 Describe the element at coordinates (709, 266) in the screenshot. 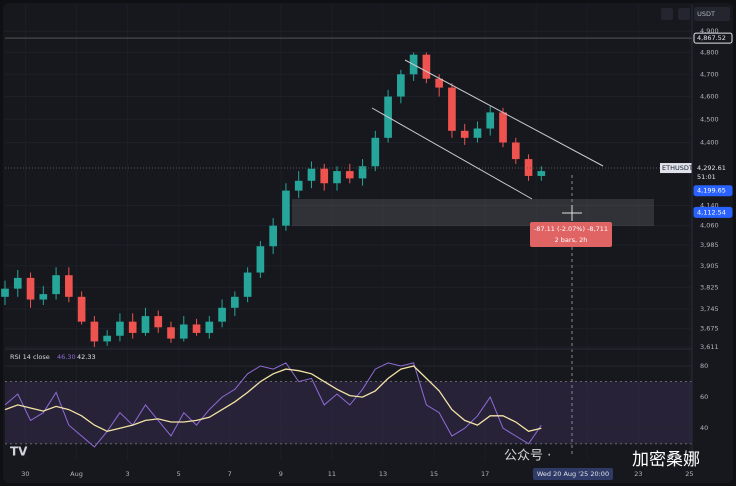

I see `y-tick-label: 3,905` at that location.